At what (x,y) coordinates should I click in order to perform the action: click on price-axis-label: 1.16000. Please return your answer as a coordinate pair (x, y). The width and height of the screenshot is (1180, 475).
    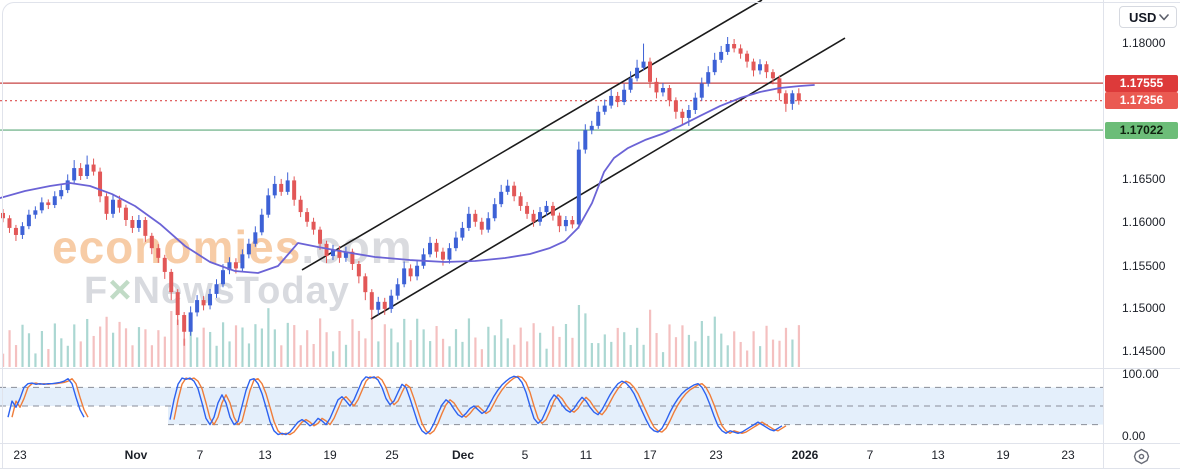
    Looking at the image, I should click on (1144, 222).